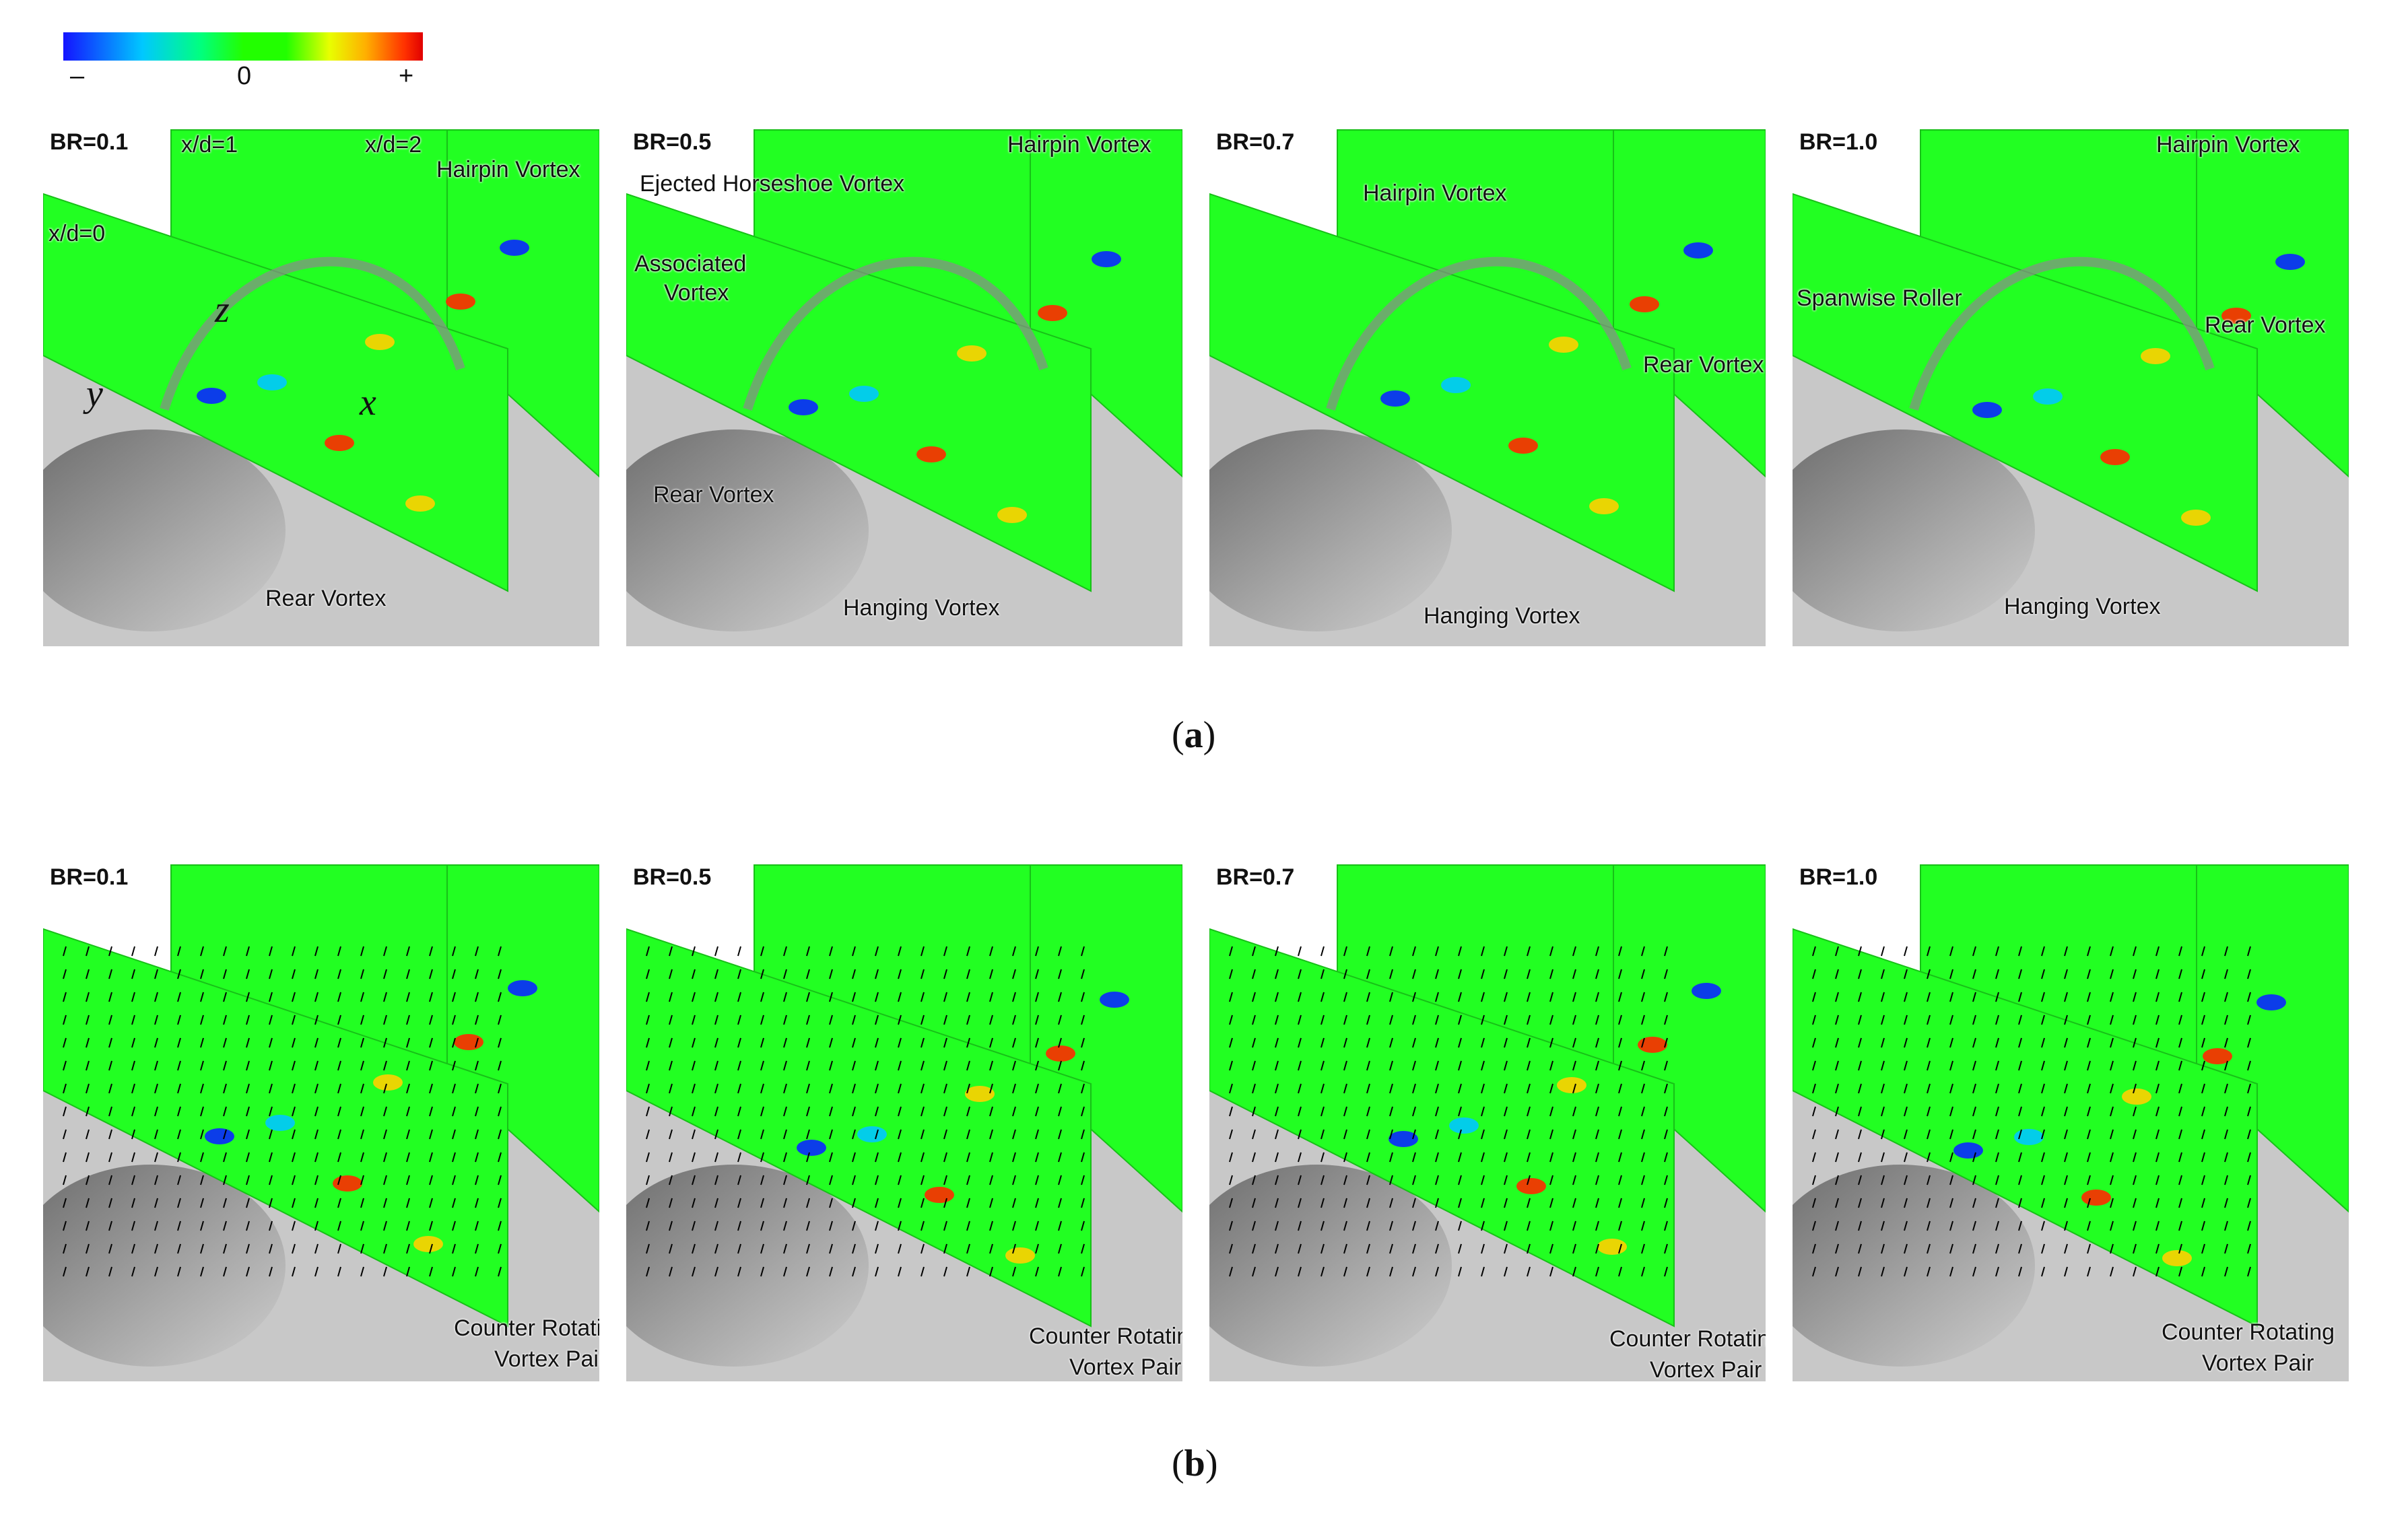 The width and height of the screenshot is (2408, 1516). Describe the element at coordinates (1502, 616) in the screenshot. I see `annotation: Hanging Vortex` at that location.